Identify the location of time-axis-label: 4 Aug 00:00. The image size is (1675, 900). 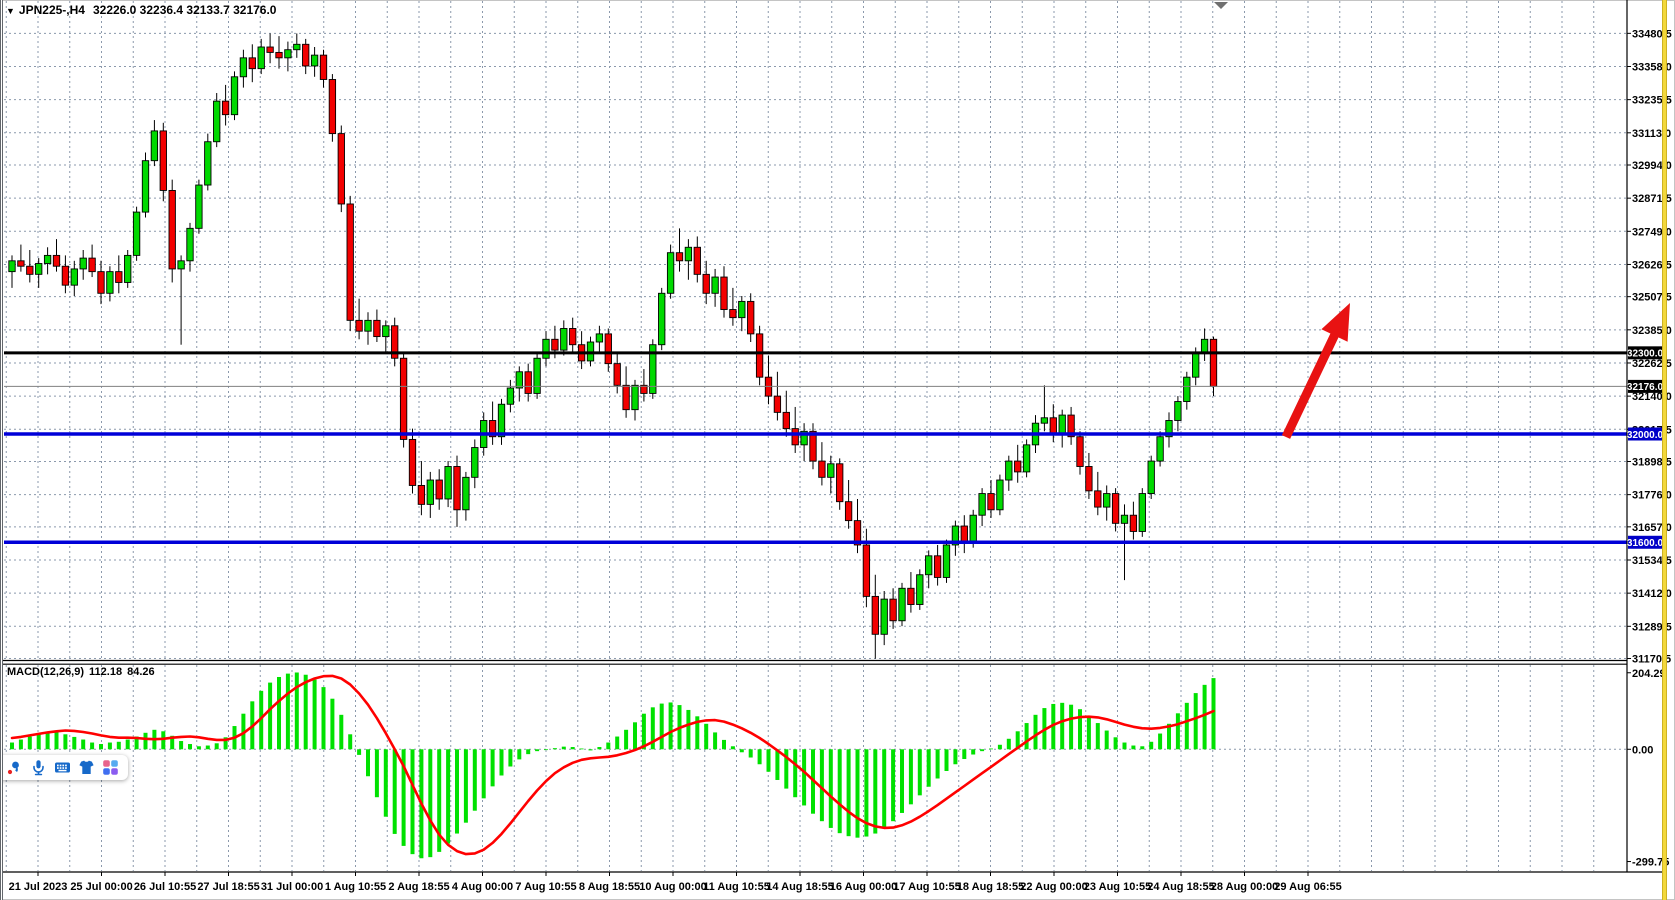
(482, 887).